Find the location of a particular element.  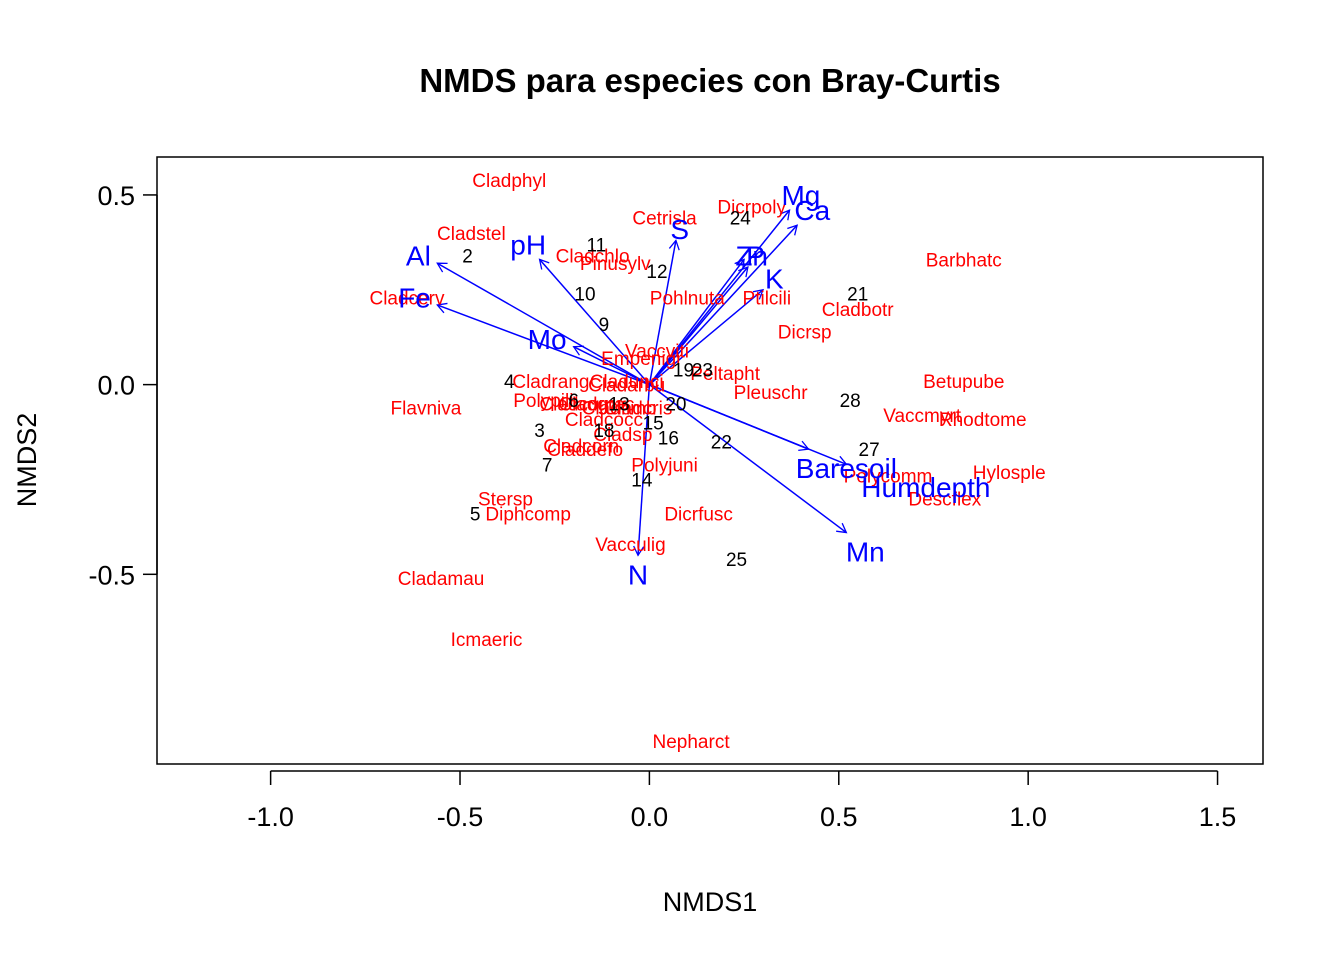

site-label: 20 is located at coordinates (675, 405).